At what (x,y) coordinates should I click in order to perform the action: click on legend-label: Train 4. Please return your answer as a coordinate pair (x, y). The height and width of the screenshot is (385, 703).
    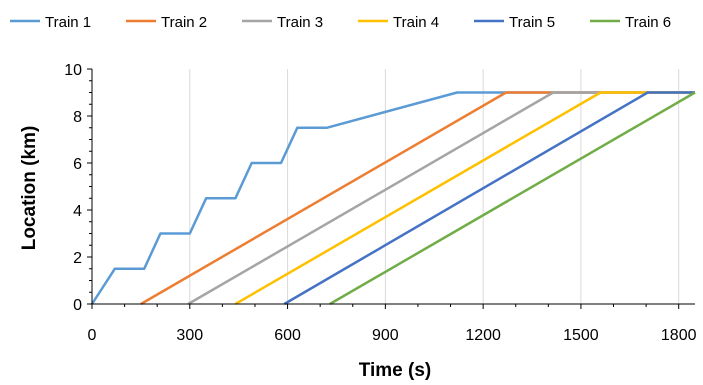
    Looking at the image, I should click on (416, 22).